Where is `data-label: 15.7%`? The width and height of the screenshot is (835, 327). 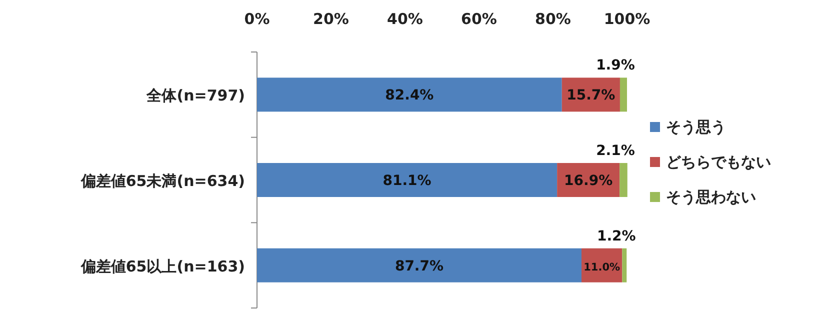 data-label: 15.7% is located at coordinates (591, 96).